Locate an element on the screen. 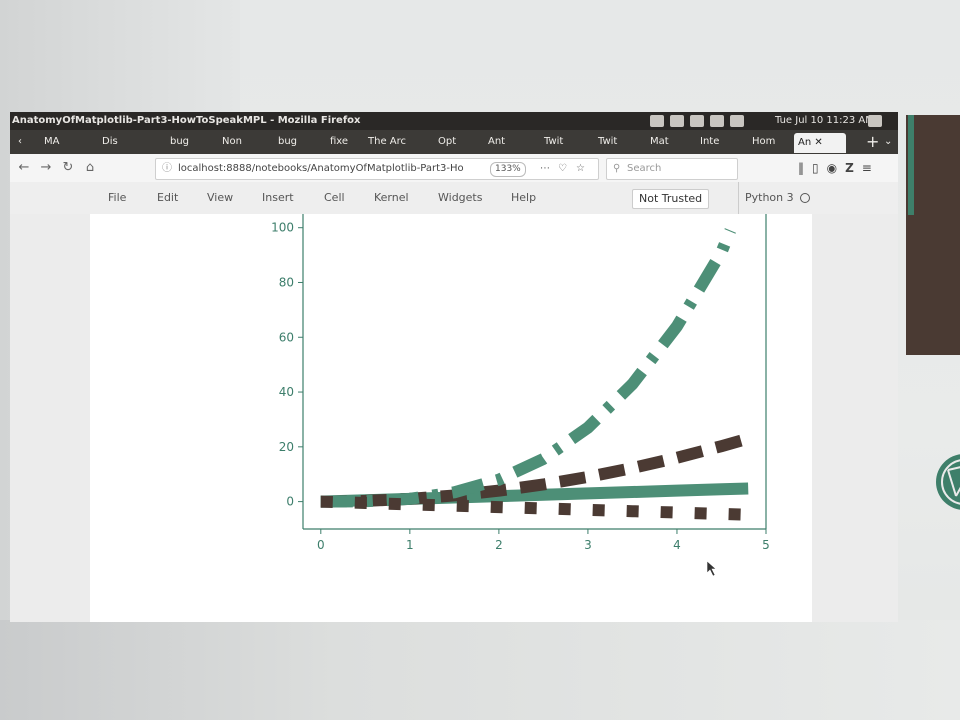 This screenshot has height=720, width=960. volume-icon is located at coordinates (737, 121).